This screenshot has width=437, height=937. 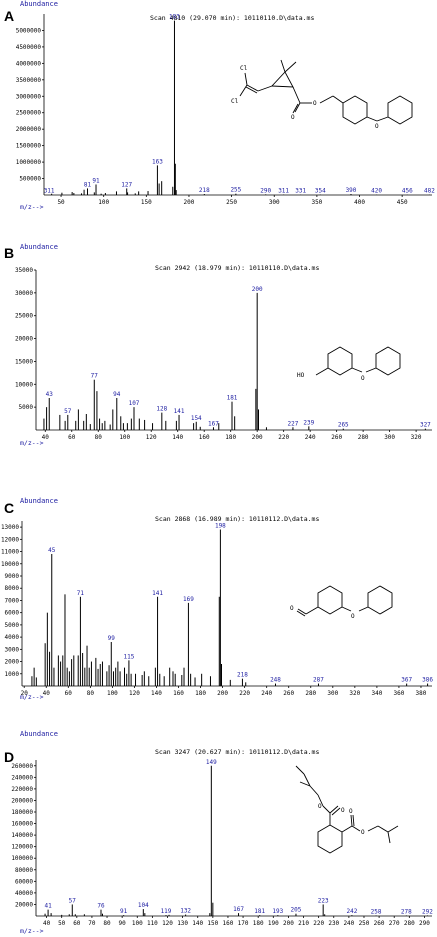 I want to click on peak-label: 57, so click(x=68, y=411).